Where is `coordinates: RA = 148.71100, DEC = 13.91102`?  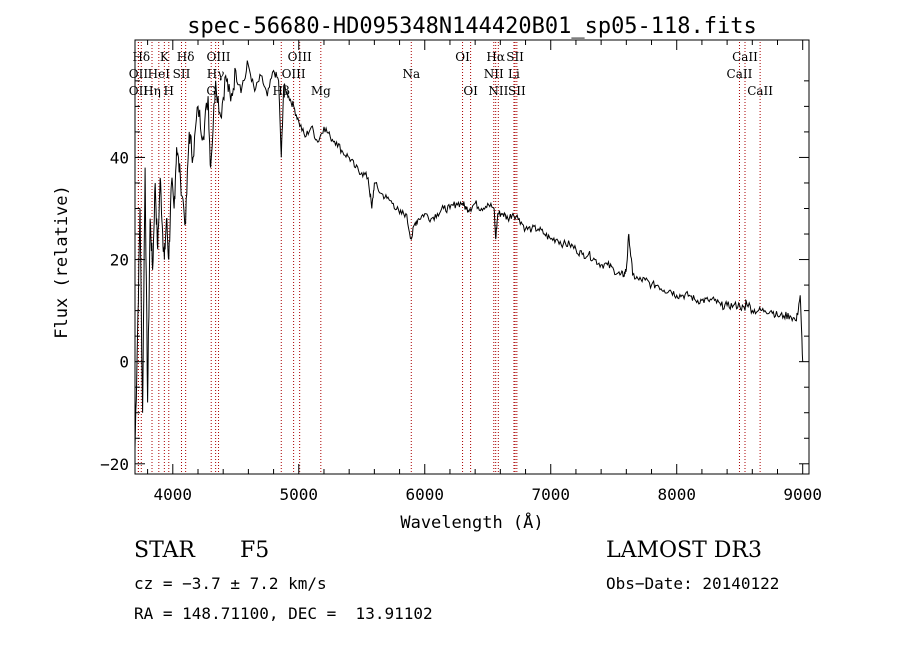
coordinates: RA = 148.71100, DEC = 13.91102 is located at coordinates (283, 613).